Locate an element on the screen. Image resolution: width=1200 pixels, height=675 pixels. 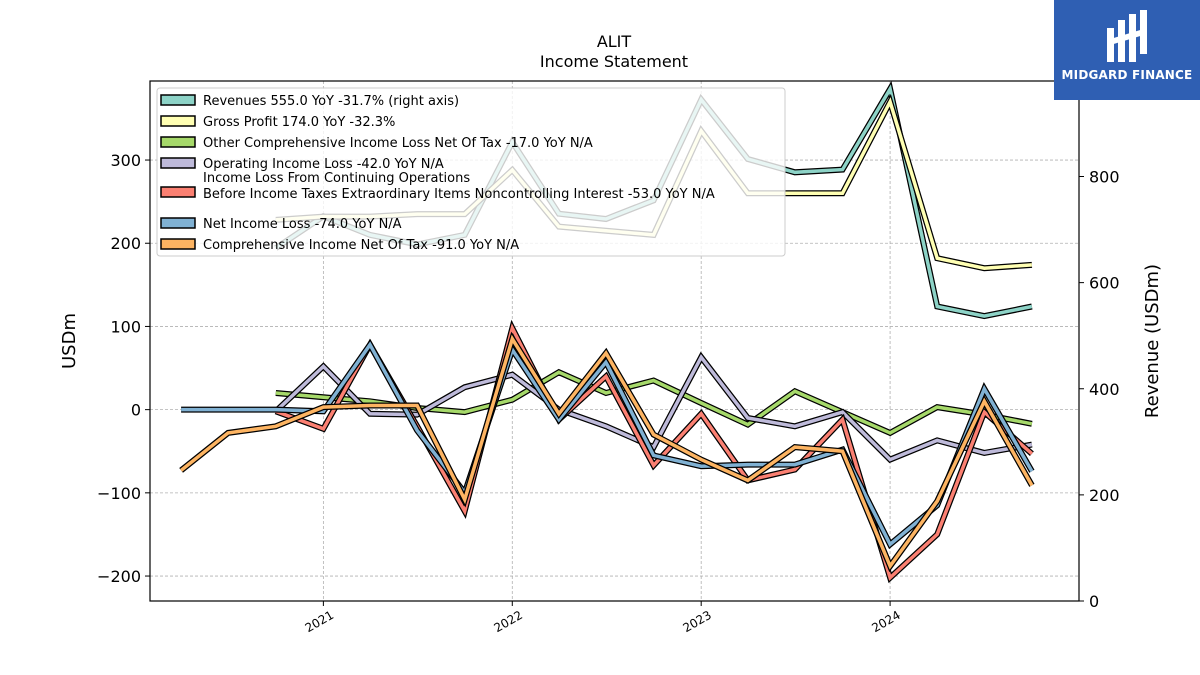
x-tick-label: 2022 is located at coordinates (508, 621).